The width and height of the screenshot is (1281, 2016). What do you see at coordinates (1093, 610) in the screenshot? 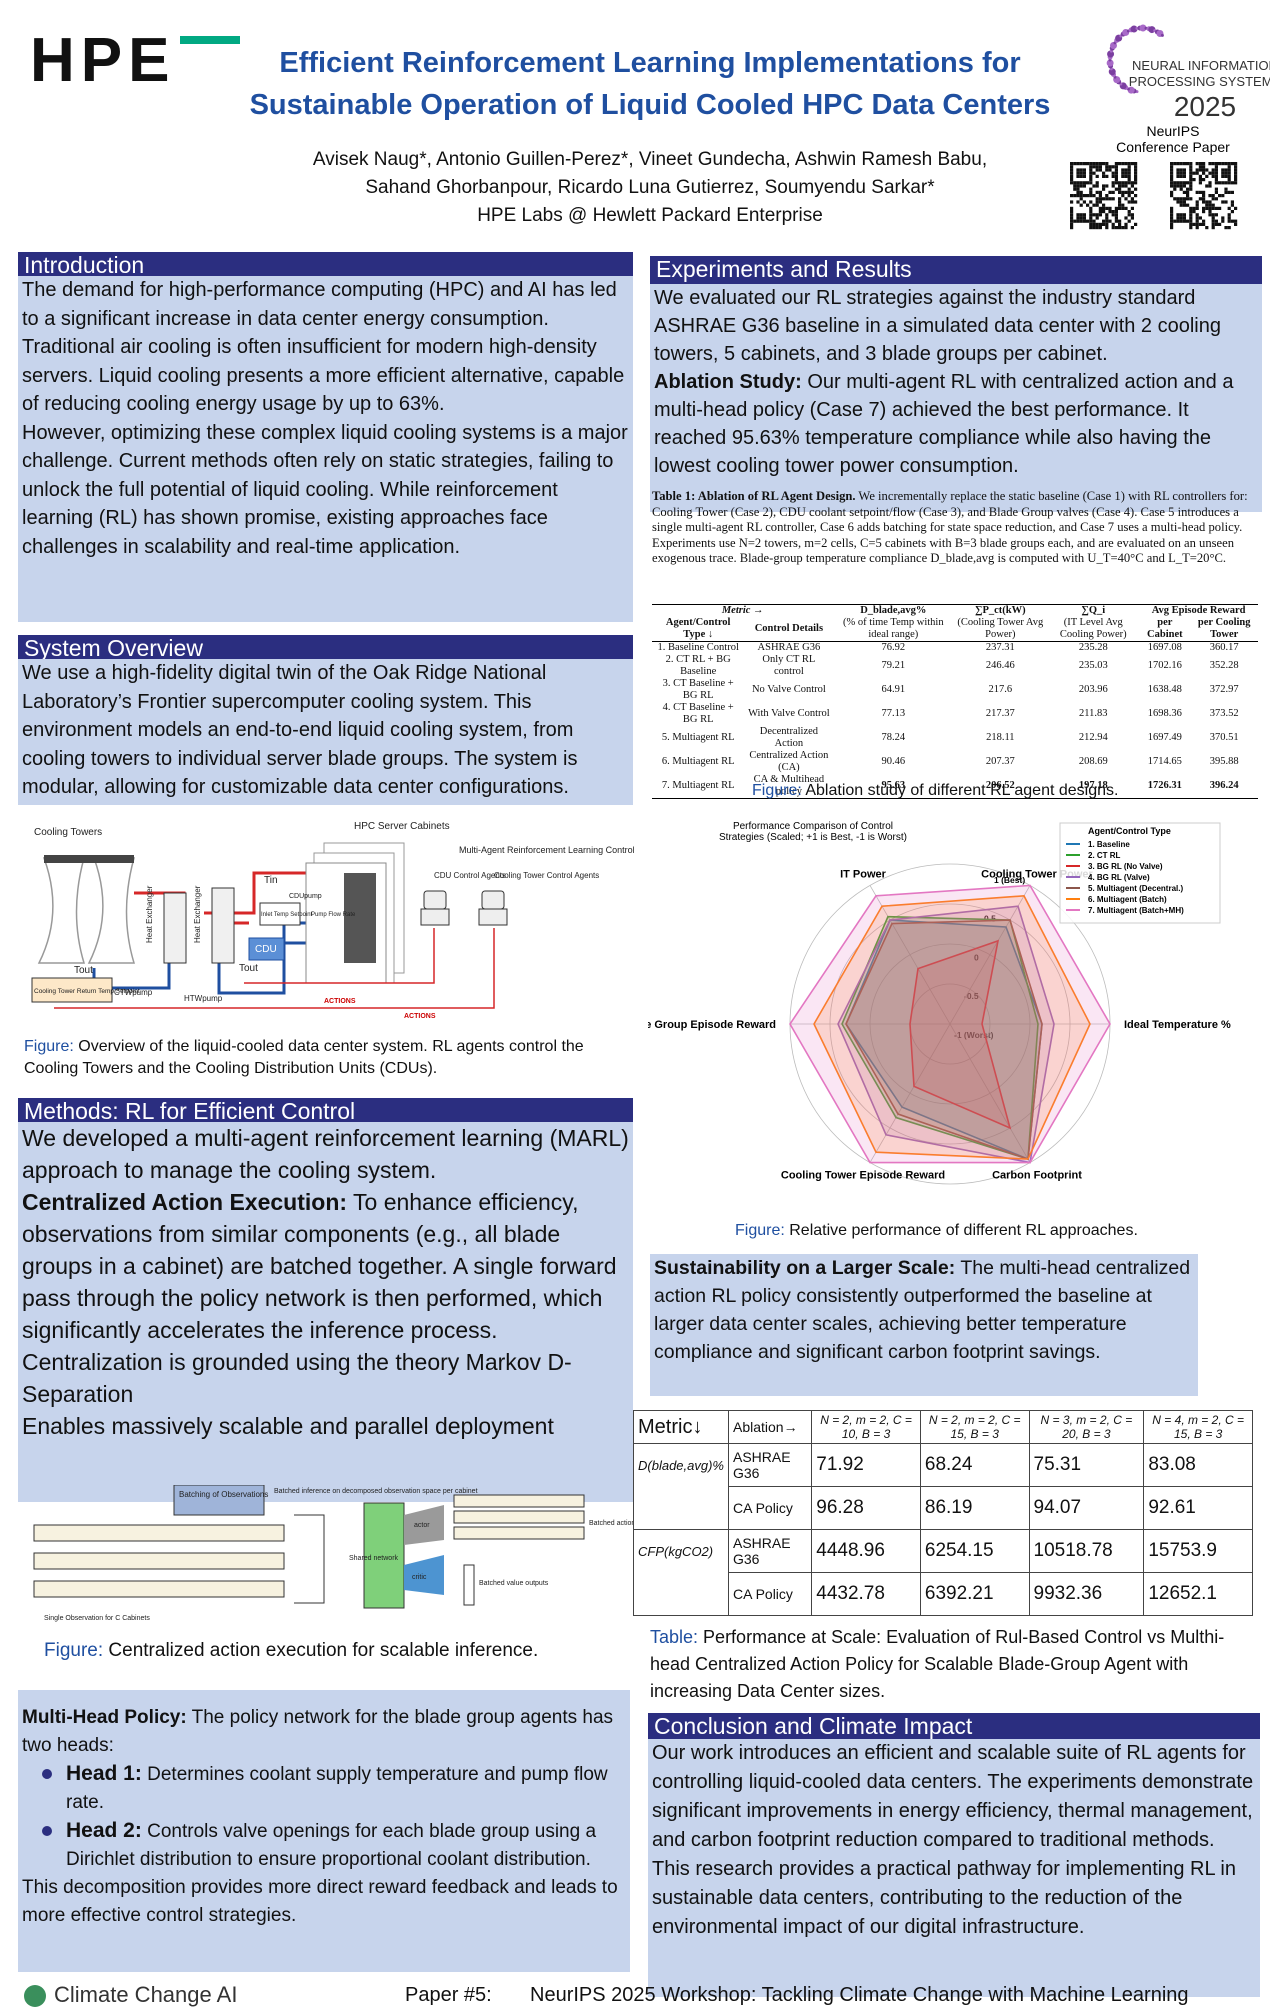
I see `header-cell: ∑Q_i` at bounding box center [1093, 610].